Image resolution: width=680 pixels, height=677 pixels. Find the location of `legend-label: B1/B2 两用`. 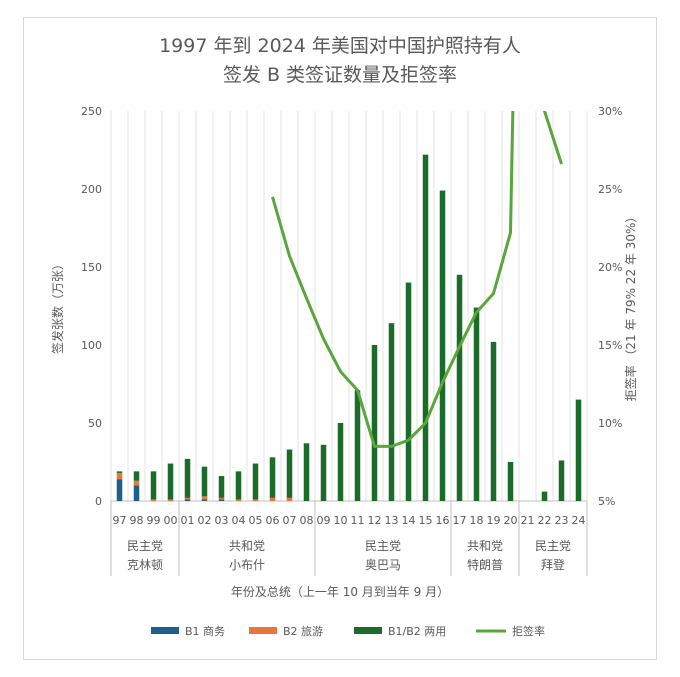

legend-label: B1/B2 两用 is located at coordinates (417, 631).